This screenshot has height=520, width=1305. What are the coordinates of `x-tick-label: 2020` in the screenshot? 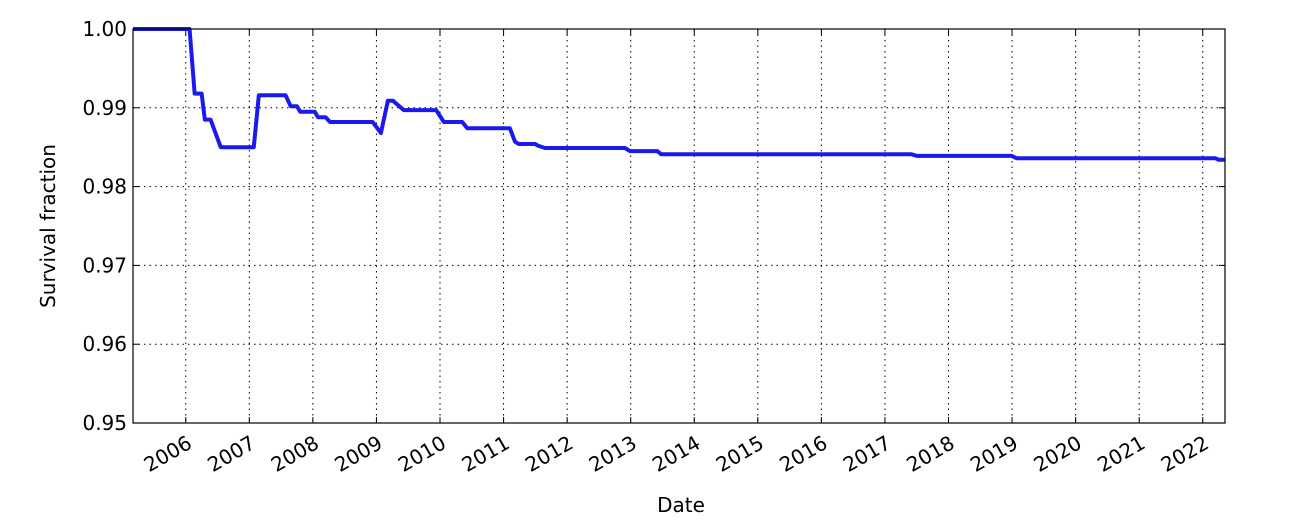 It's located at (1058, 454).